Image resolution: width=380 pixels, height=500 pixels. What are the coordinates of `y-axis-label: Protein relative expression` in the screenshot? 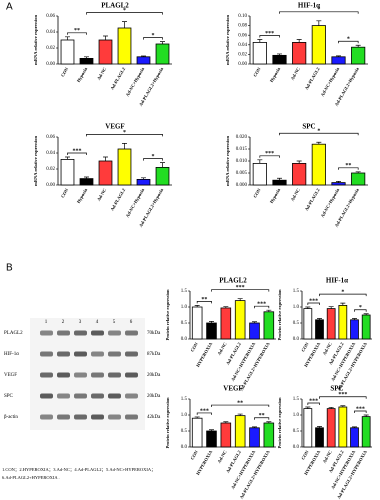 It's located at (167, 422).